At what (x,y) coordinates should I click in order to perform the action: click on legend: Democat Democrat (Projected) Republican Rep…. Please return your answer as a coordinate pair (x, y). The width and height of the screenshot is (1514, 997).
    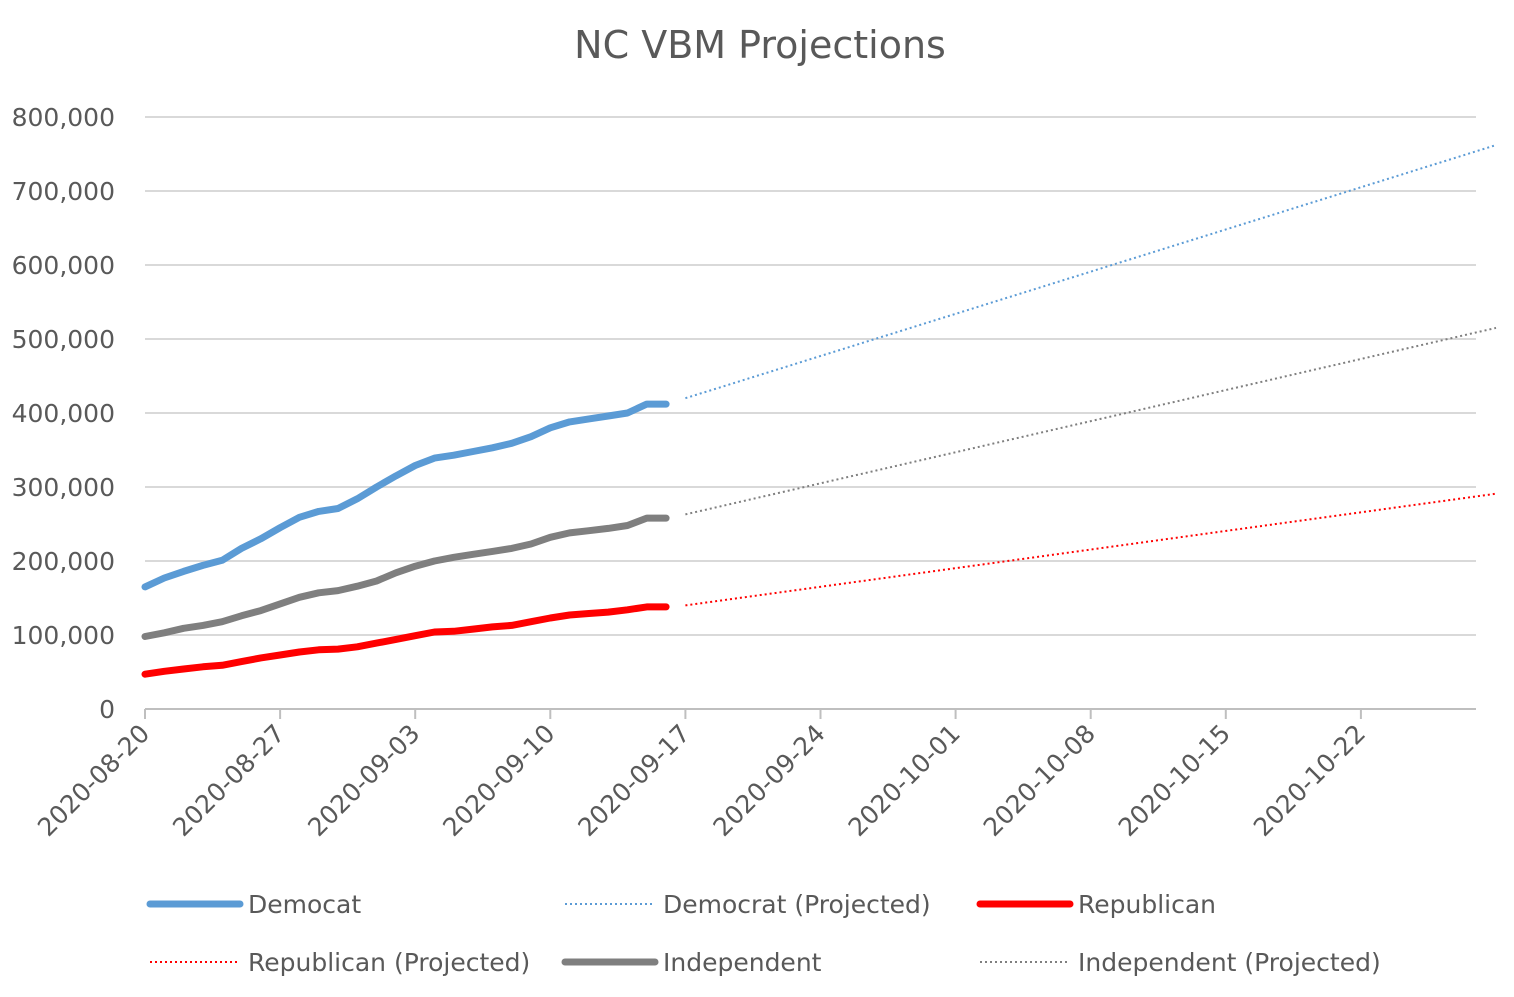
    Looking at the image, I should click on (763, 933).